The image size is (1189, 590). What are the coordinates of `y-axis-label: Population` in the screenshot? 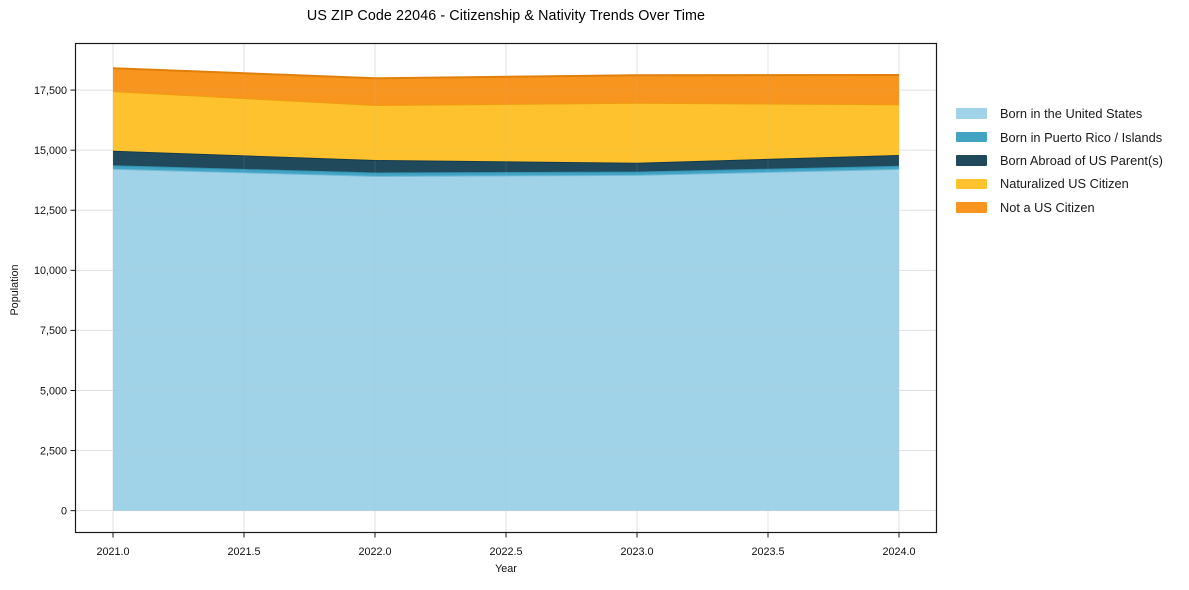 It's located at (15, 290).